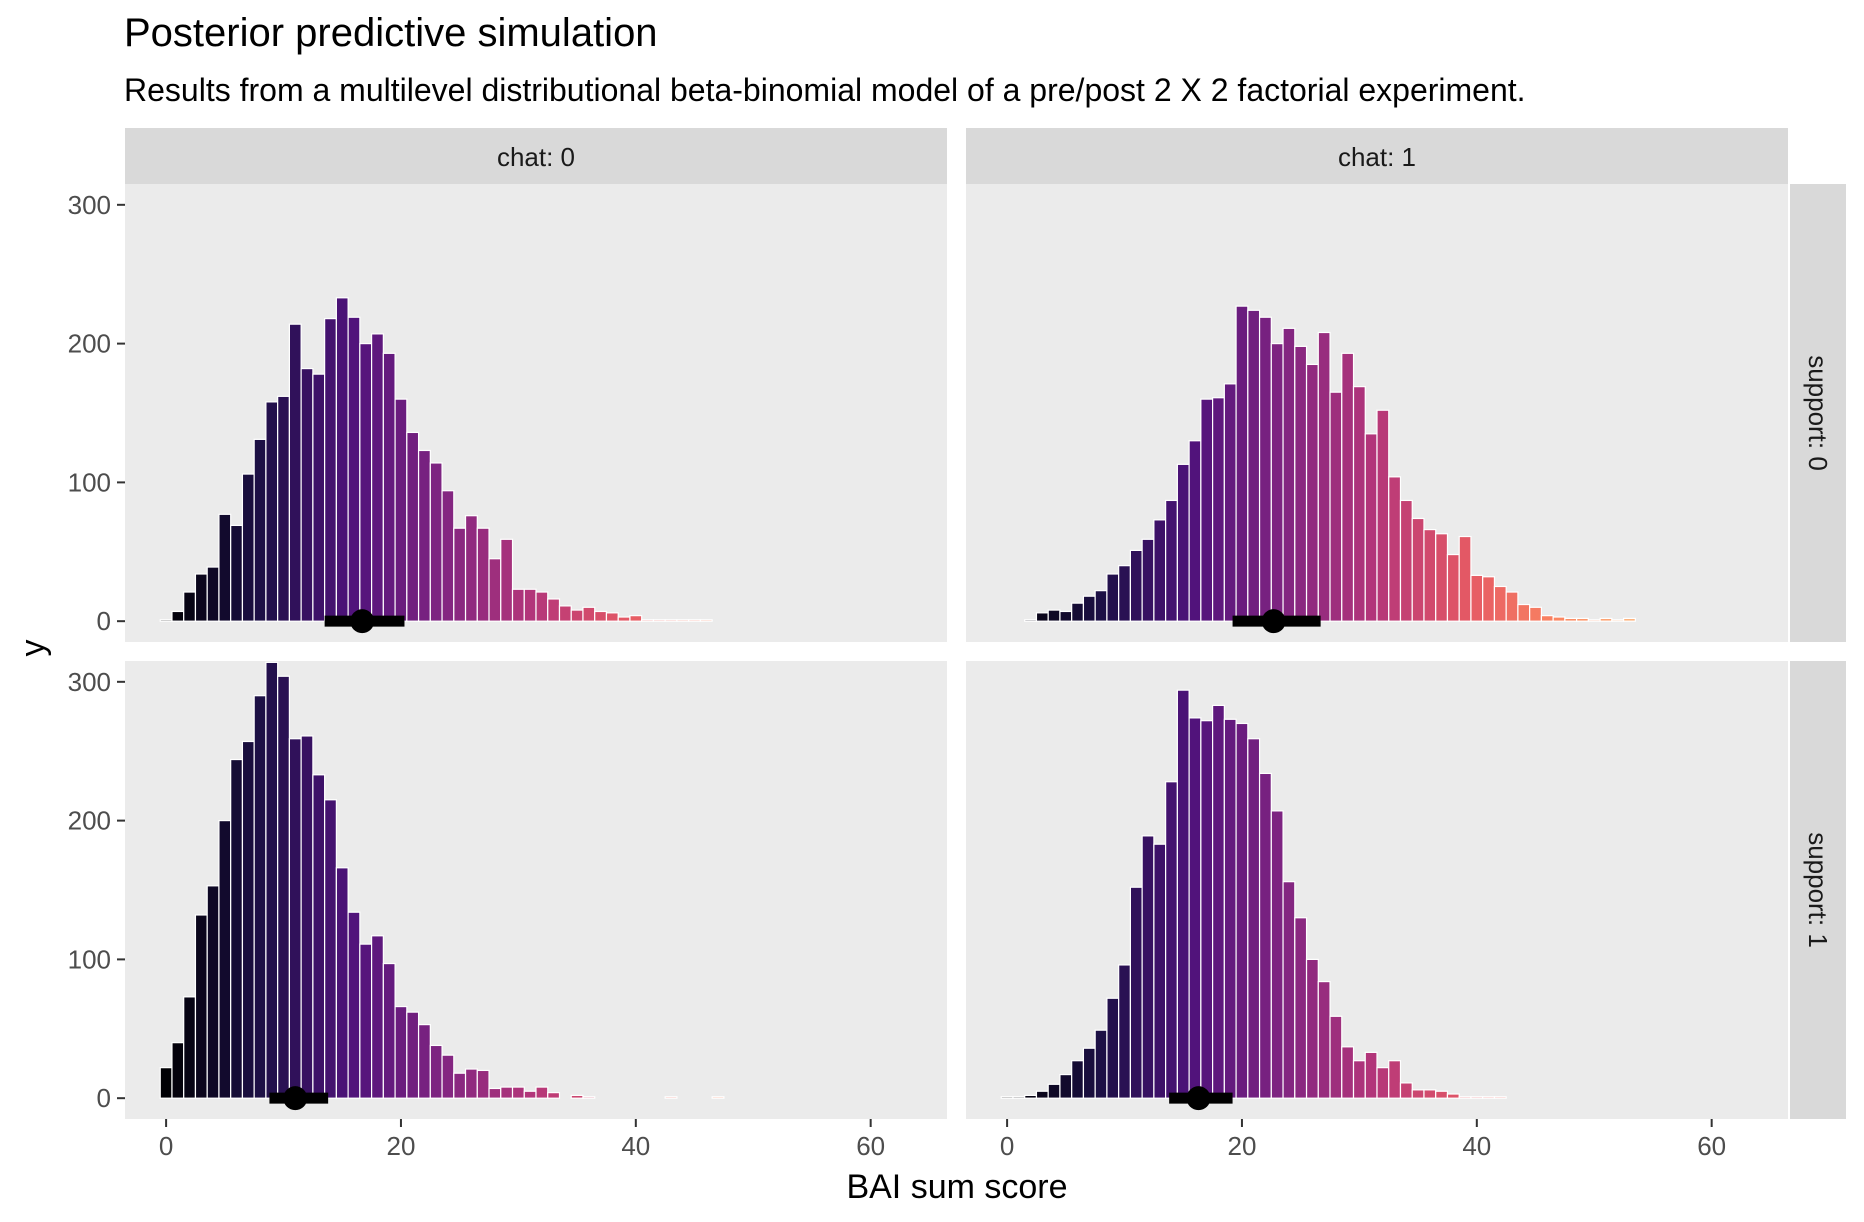  What do you see at coordinates (89, 821) in the screenshot?
I see `y-tick-label: 200` at bounding box center [89, 821].